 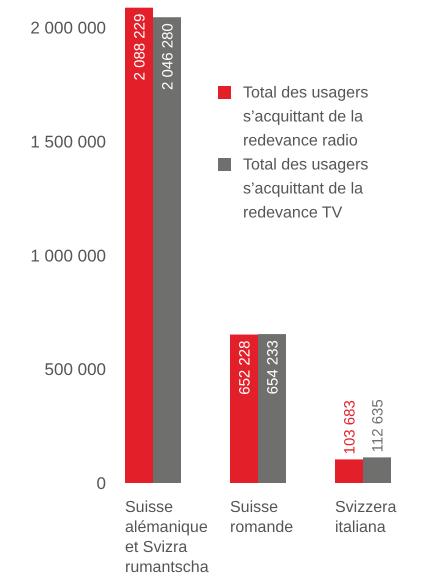 What do you see at coordinates (305, 117) in the screenshot?
I see `legend-label: Total des usagers s’acquittant de la redevance radio` at bounding box center [305, 117].